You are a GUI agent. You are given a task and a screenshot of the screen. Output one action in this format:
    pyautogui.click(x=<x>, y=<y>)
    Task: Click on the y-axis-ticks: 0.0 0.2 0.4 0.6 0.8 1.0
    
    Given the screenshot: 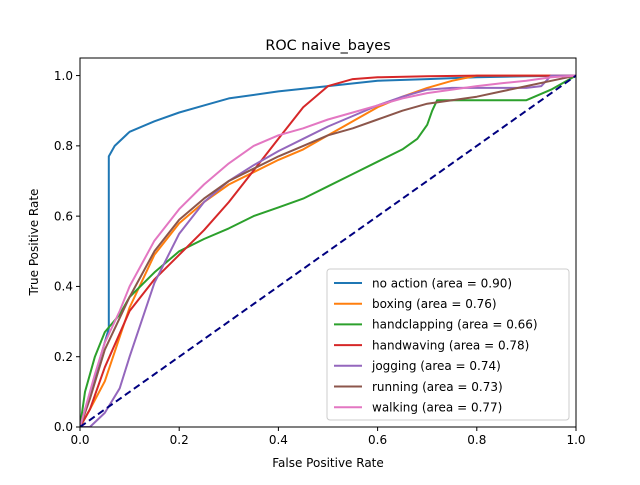 What is the action you would take?
    pyautogui.click(x=67, y=251)
    